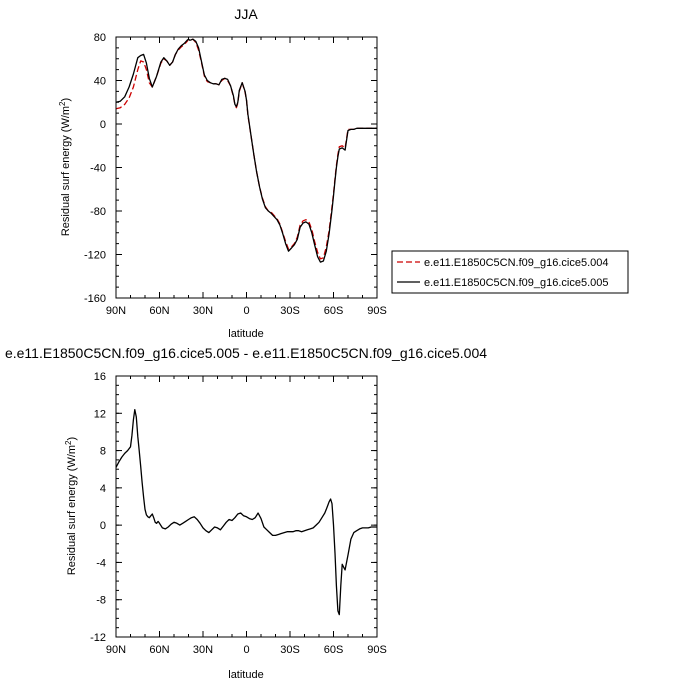  Describe the element at coordinates (95, 256) in the screenshot. I see `y-tick-label: -120` at that location.